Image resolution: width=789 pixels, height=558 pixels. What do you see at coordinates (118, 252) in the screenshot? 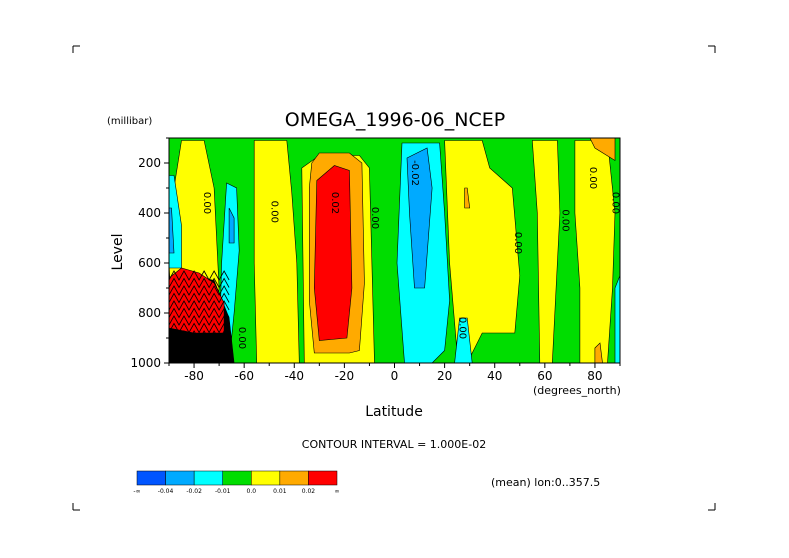
I see `y-axis-label: Level` at bounding box center [118, 252].